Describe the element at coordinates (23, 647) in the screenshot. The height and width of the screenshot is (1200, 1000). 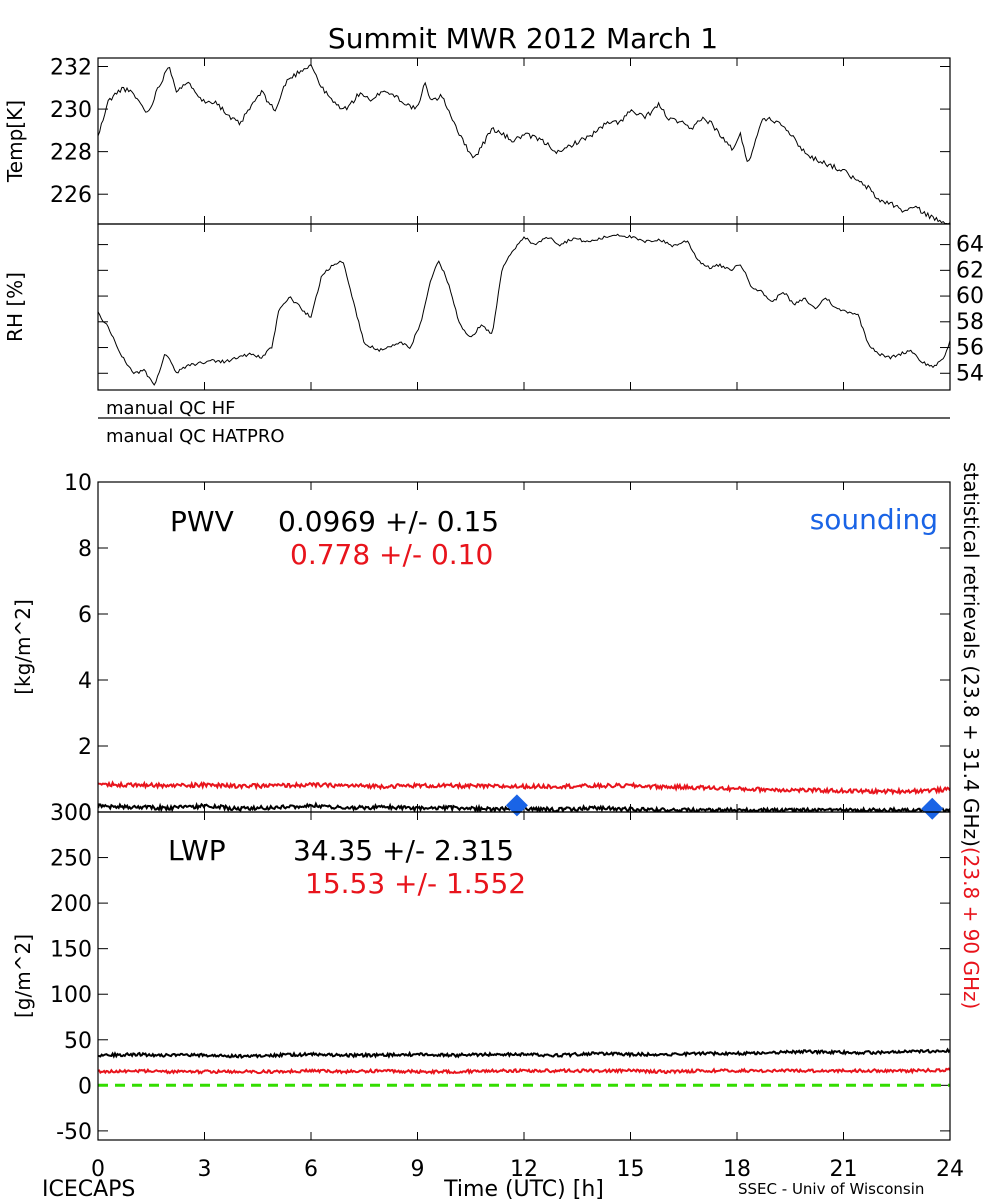
I see `y-axis-label: [kg/m^2]` at that location.